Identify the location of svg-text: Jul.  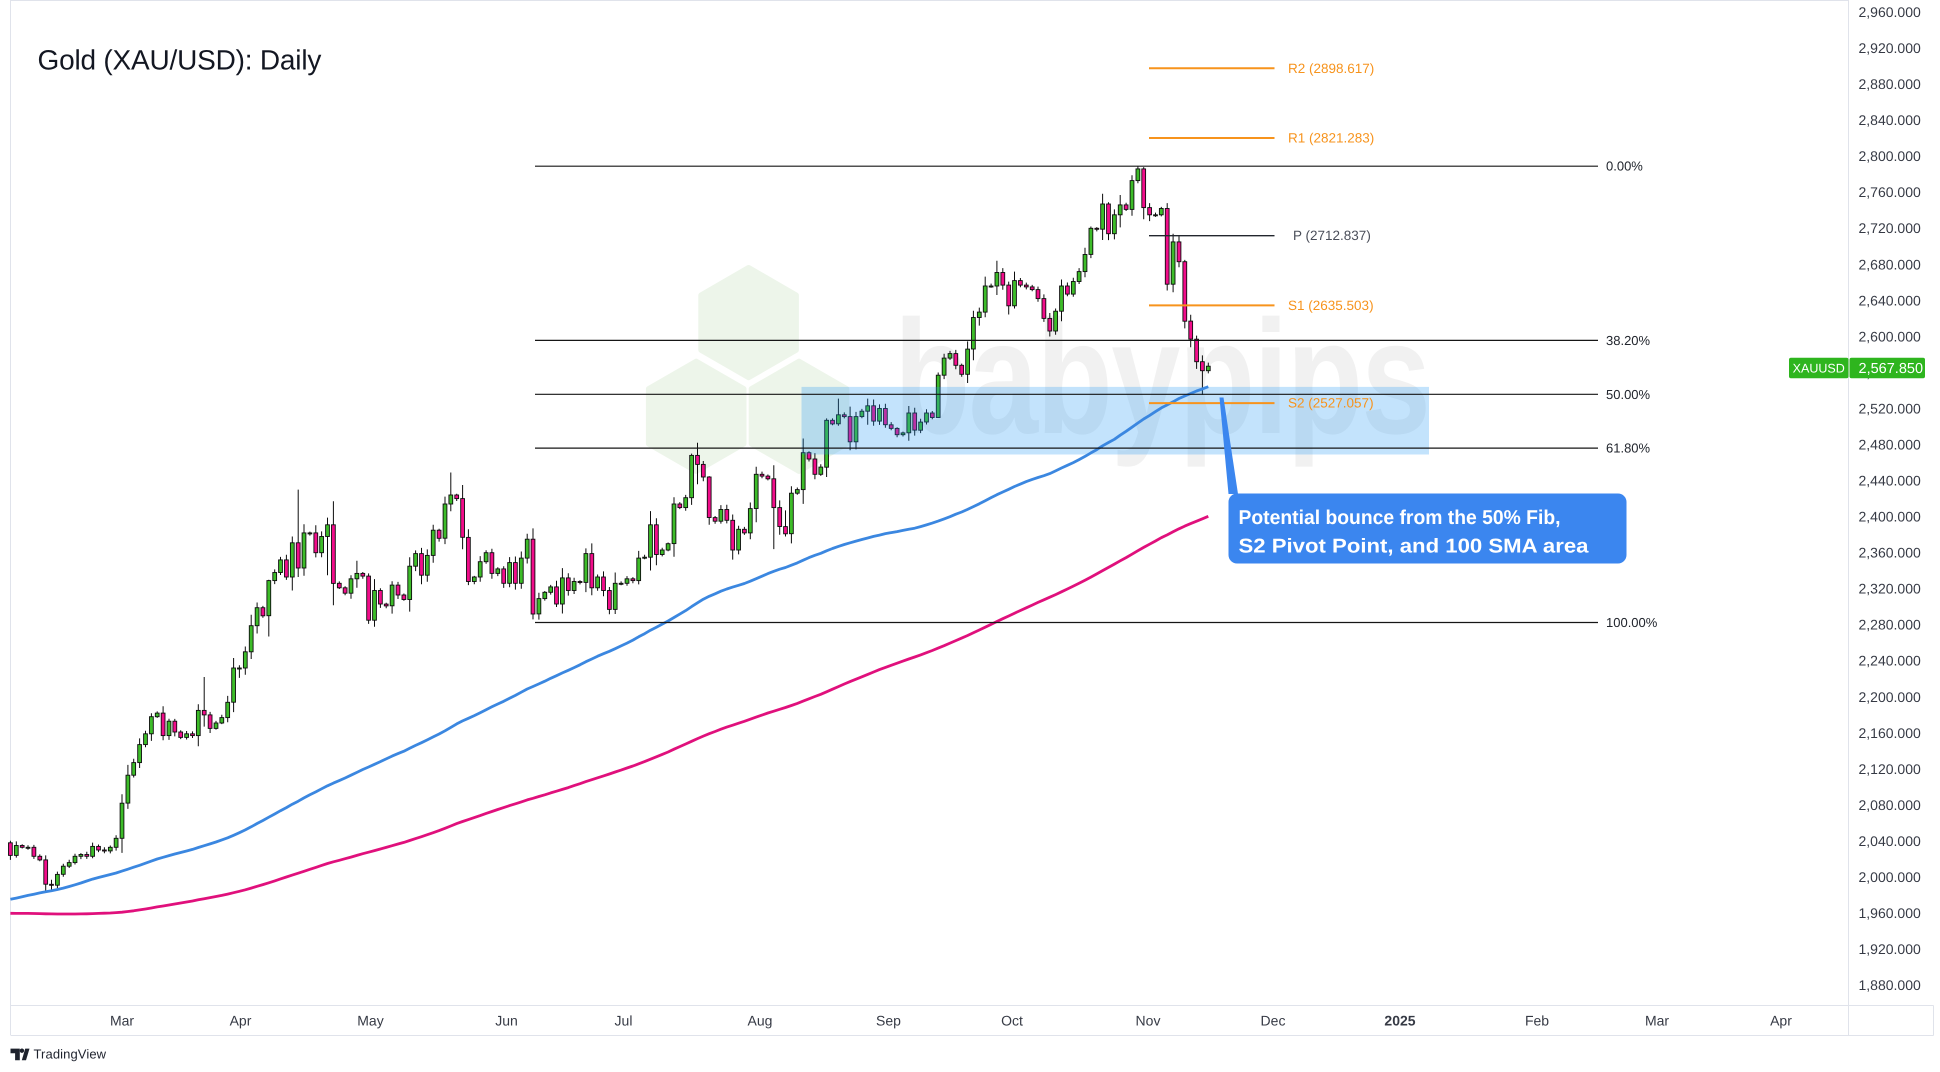
(624, 1021).